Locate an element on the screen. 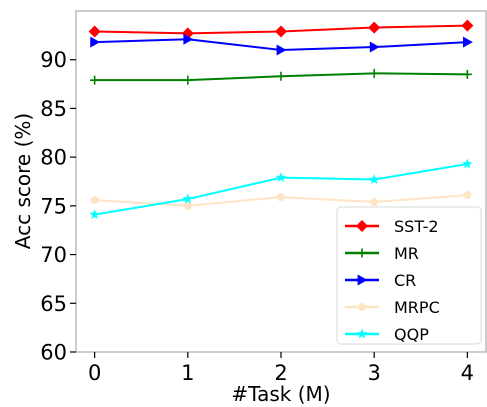 The width and height of the screenshot is (487, 407). legend-entry: CR is located at coordinates (380, 280).